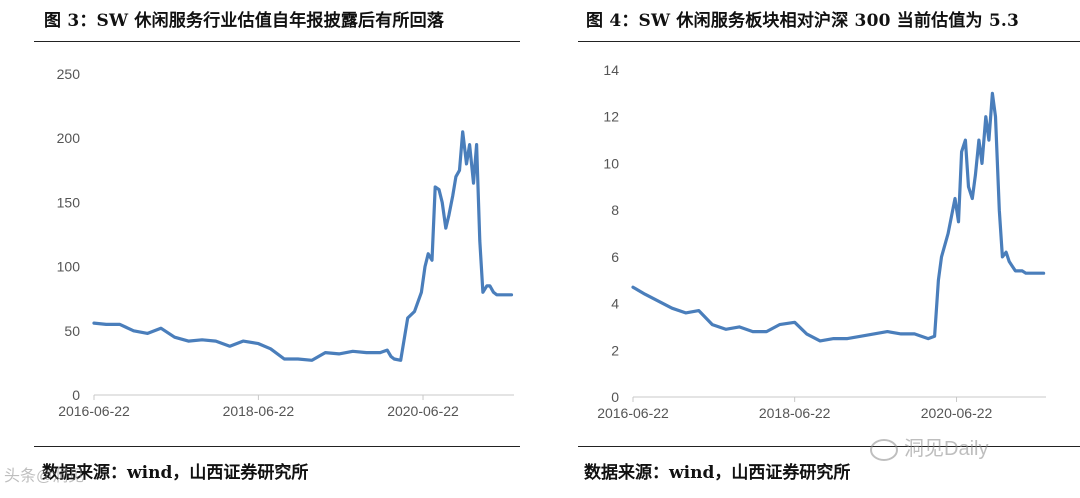 This screenshot has height=498, width=1080. What do you see at coordinates (69, 267) in the screenshot?
I see `y-tick-label: 100` at bounding box center [69, 267].